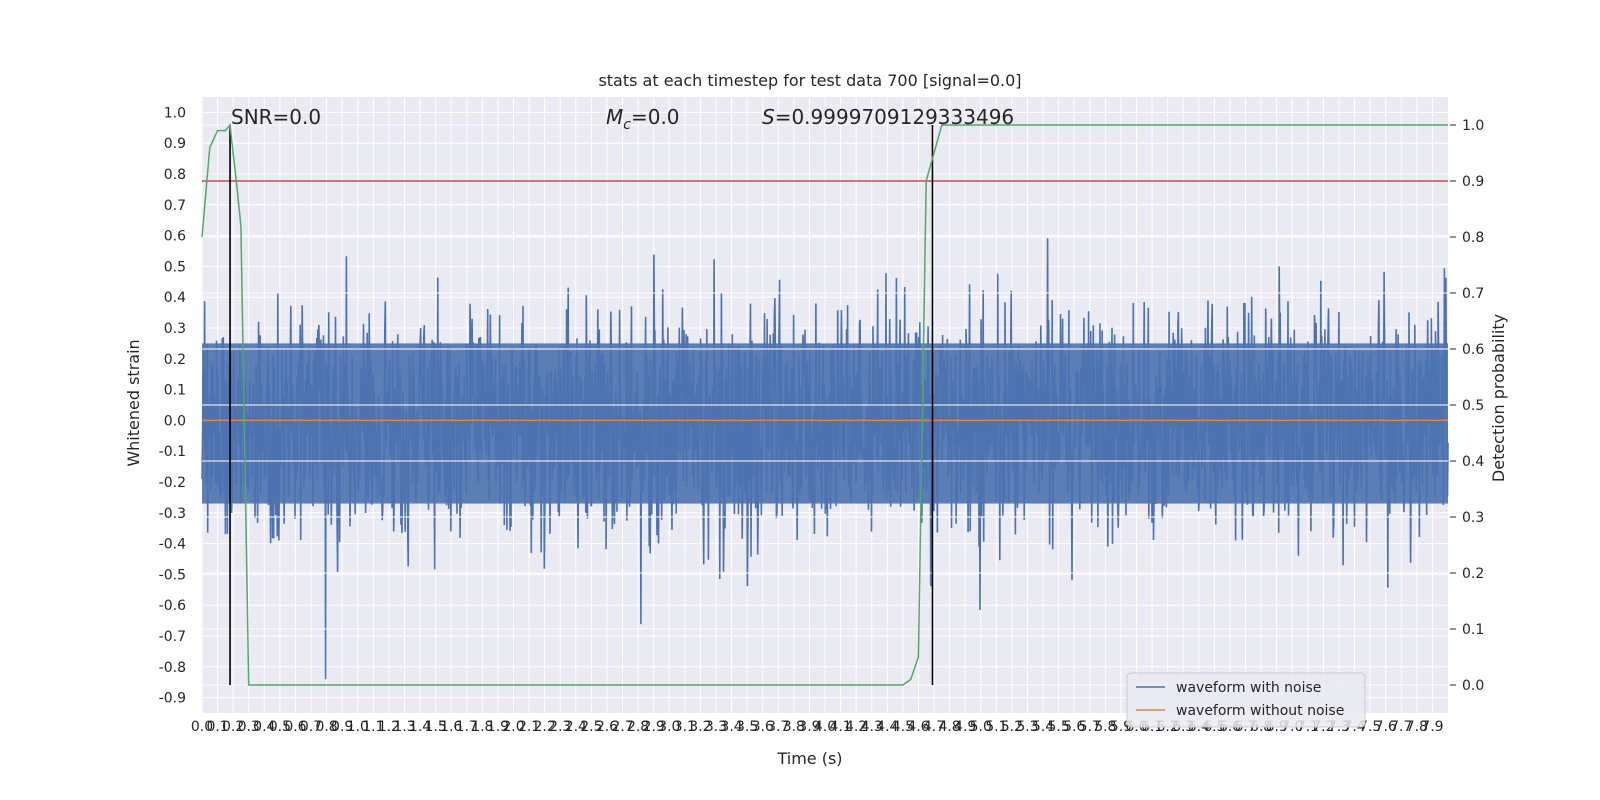 This screenshot has width=1600, height=800. Describe the element at coordinates (175, 237) in the screenshot. I see `y-tick-label-left: 0.6` at that location.